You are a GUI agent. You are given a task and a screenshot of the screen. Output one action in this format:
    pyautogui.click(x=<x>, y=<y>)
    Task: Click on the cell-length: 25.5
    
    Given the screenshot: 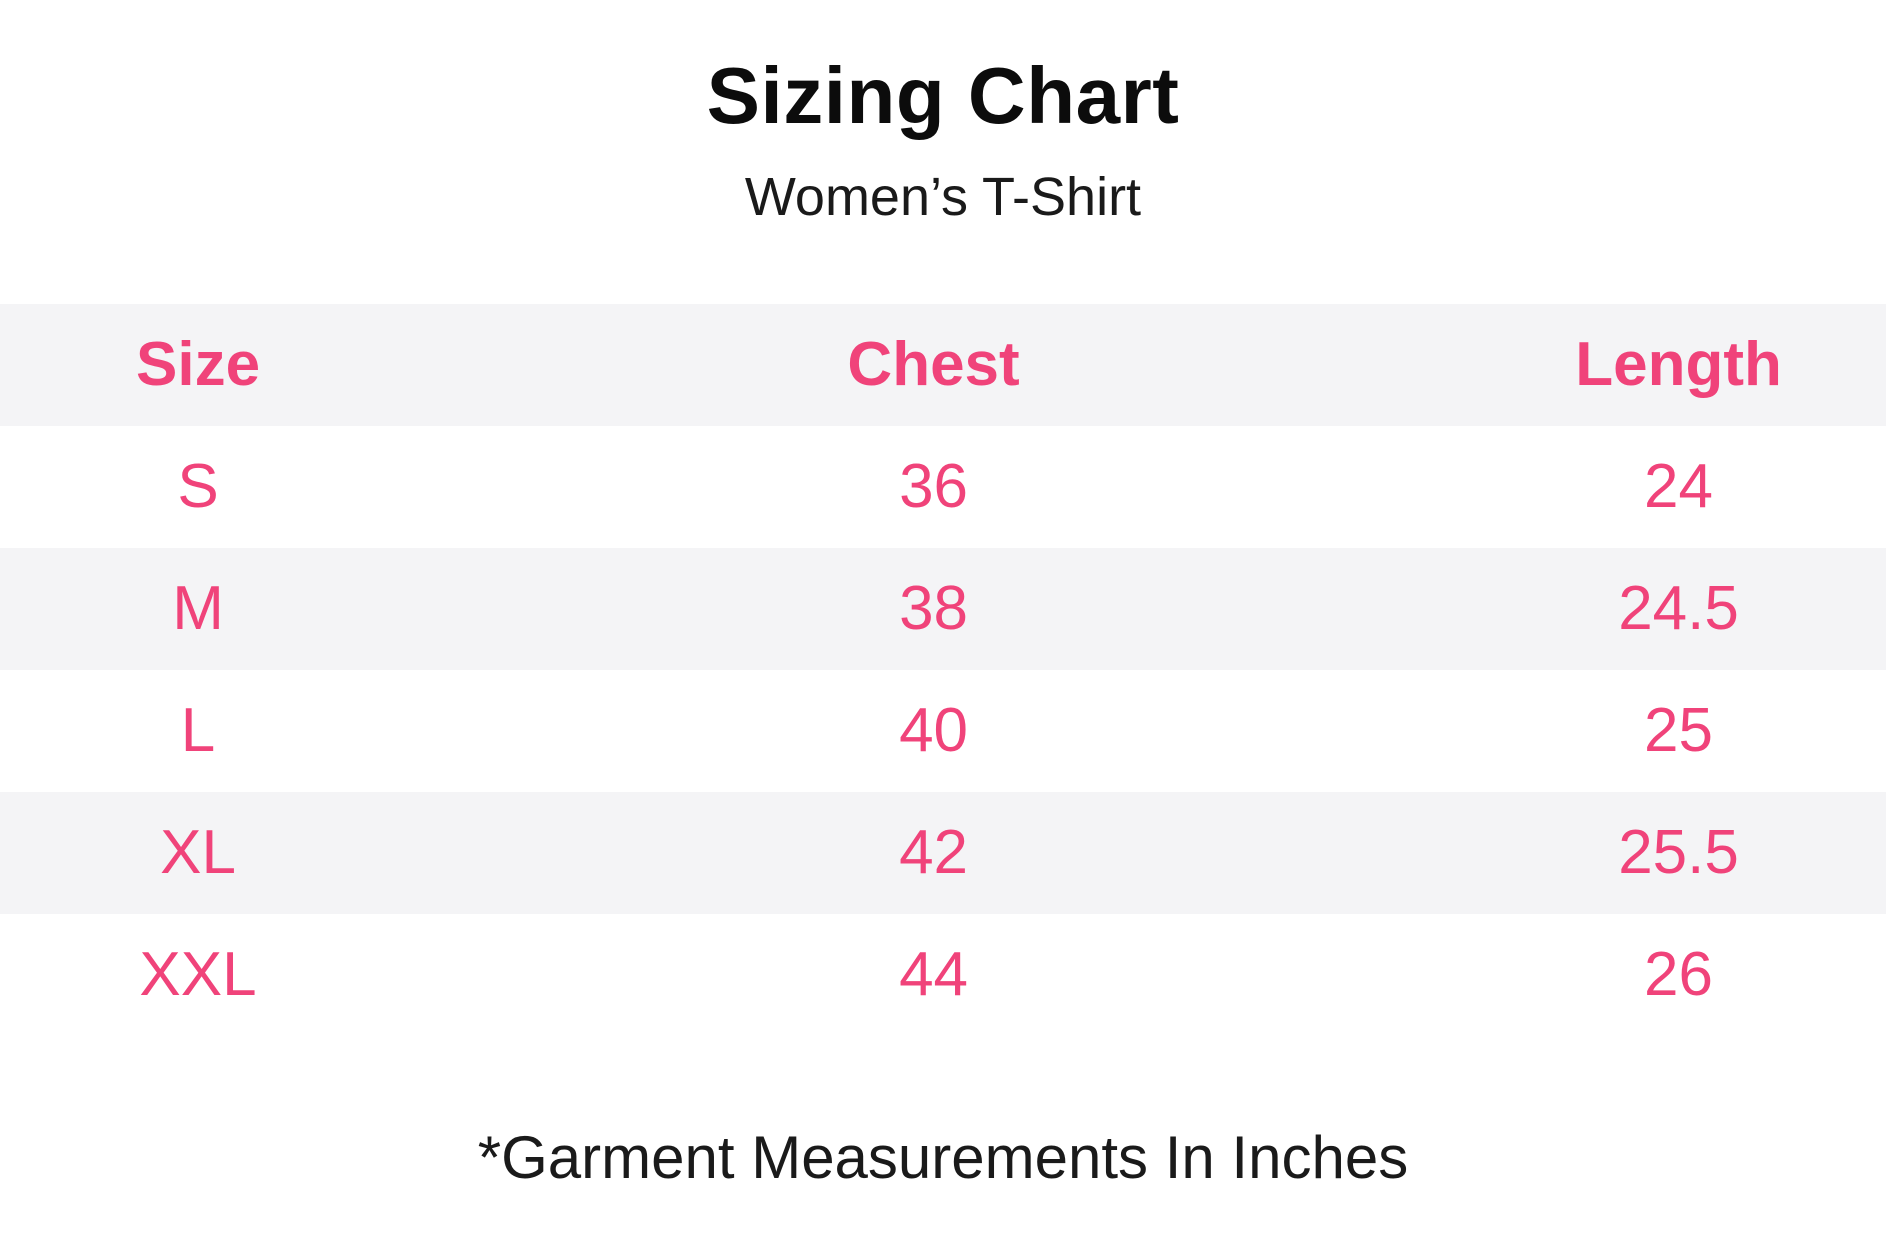 What is the action you would take?
    pyautogui.click(x=1678, y=852)
    